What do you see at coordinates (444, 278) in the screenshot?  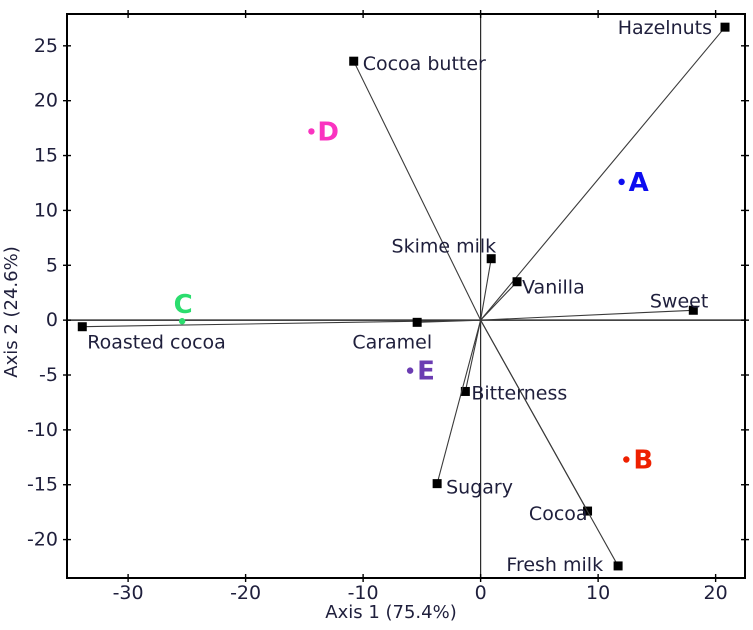 I see `vector-skime-milk: Skime milk` at bounding box center [444, 278].